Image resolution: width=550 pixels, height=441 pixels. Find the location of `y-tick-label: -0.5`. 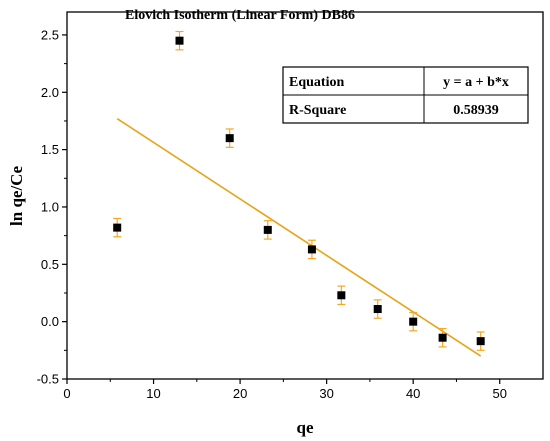

y-tick-label: -0.5 is located at coordinates (48, 379).